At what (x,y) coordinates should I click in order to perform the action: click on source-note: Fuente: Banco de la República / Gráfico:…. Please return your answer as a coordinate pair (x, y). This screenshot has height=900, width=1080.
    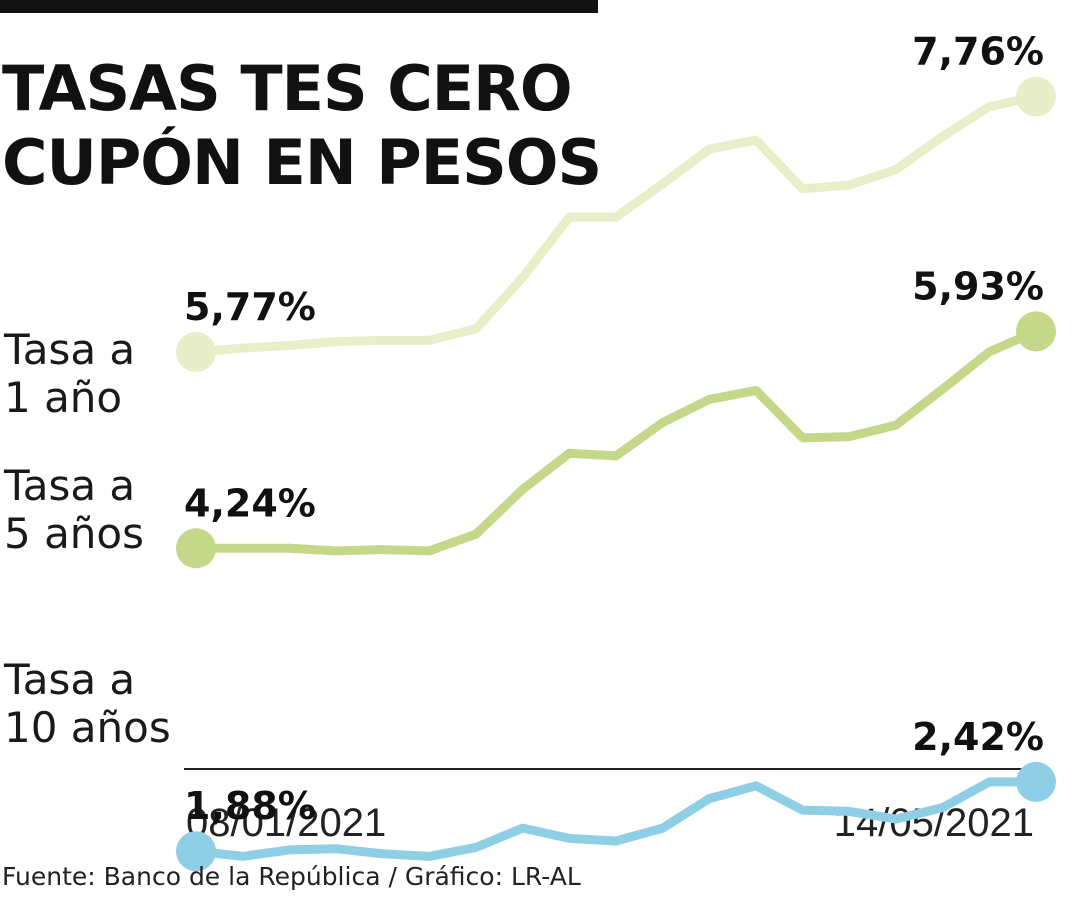
    Looking at the image, I should click on (291, 876).